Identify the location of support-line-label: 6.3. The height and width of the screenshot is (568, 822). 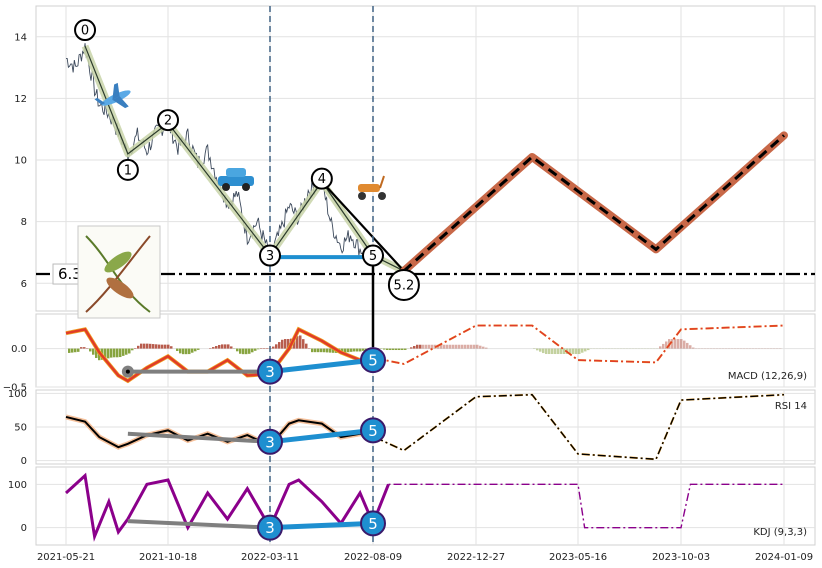
(70, 274).